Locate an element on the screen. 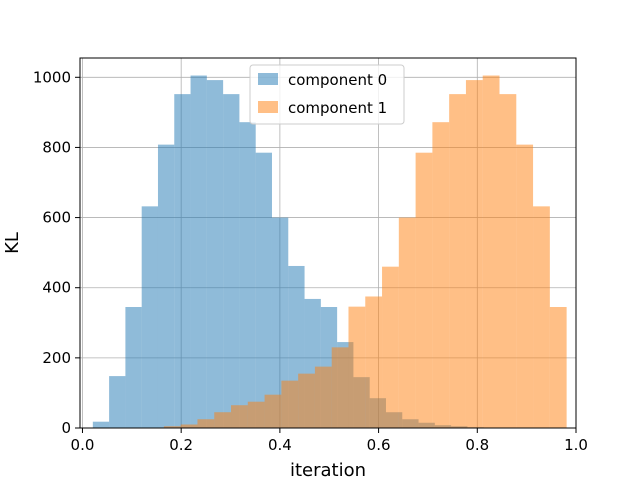  x-tick-label: 0.6 is located at coordinates (379, 445).